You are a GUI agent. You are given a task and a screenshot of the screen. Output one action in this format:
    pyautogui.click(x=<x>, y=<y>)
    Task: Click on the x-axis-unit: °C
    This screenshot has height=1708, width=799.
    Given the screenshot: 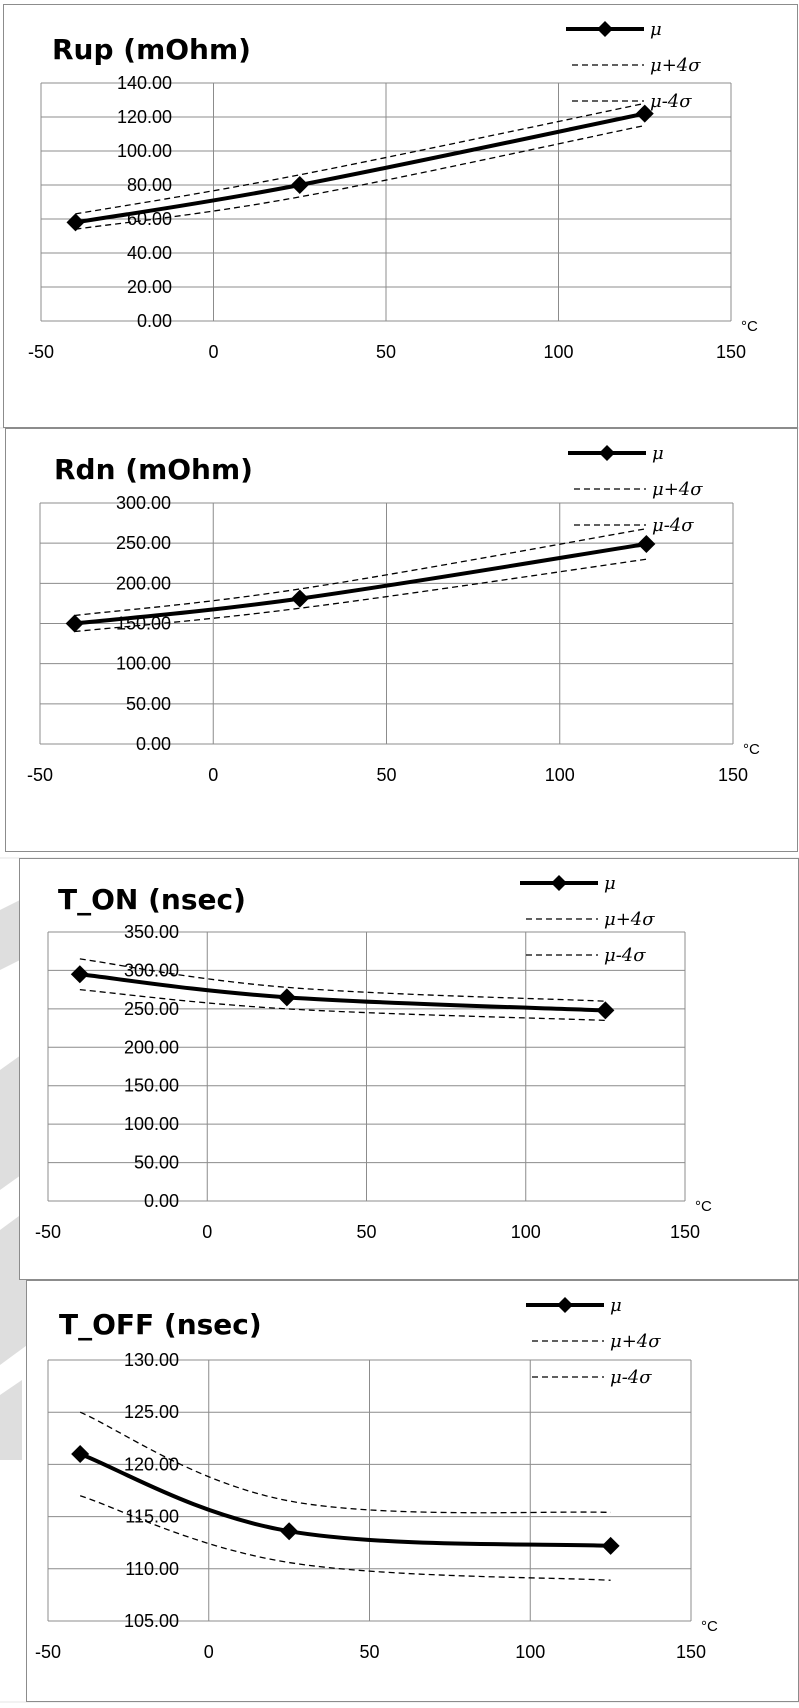 What is the action you would take?
    pyautogui.click(x=751, y=749)
    